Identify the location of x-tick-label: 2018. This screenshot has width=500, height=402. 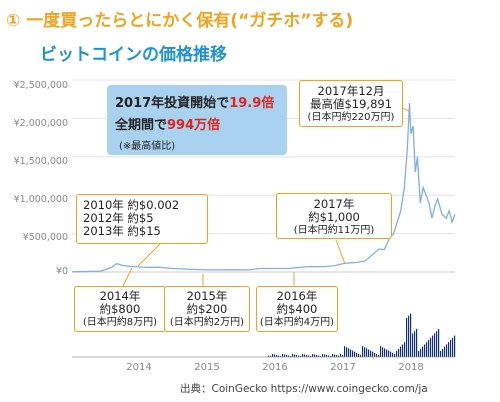
(411, 367).